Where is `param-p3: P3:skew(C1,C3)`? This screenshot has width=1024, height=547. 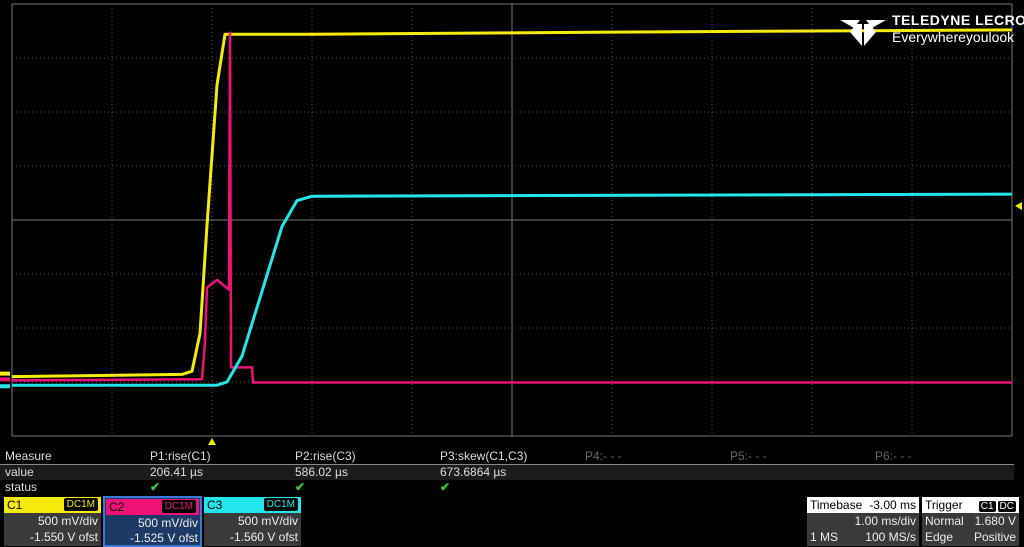 param-p3: P3:skew(C1,C3) is located at coordinates (484, 456).